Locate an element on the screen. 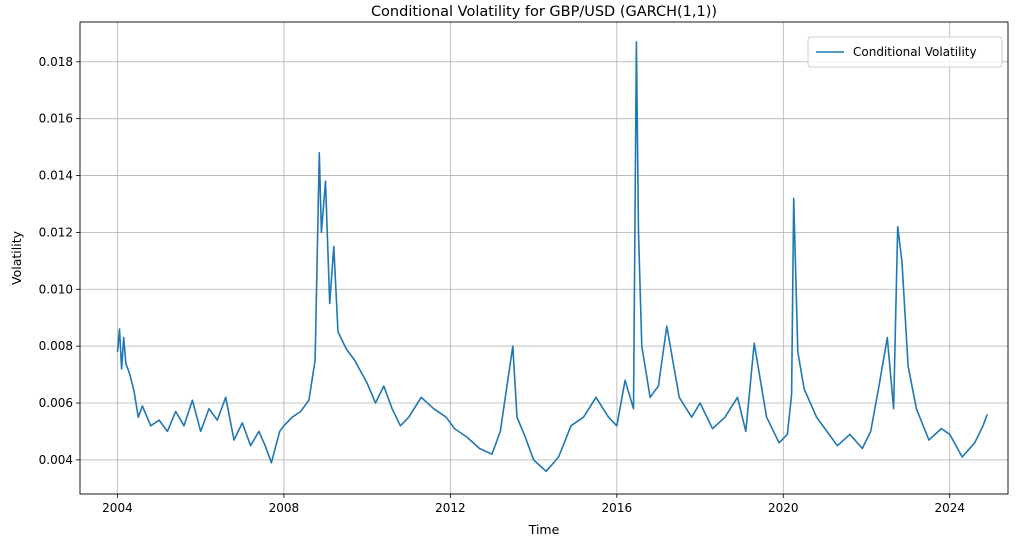  legend: Conditional Volatility is located at coordinates (905, 52).